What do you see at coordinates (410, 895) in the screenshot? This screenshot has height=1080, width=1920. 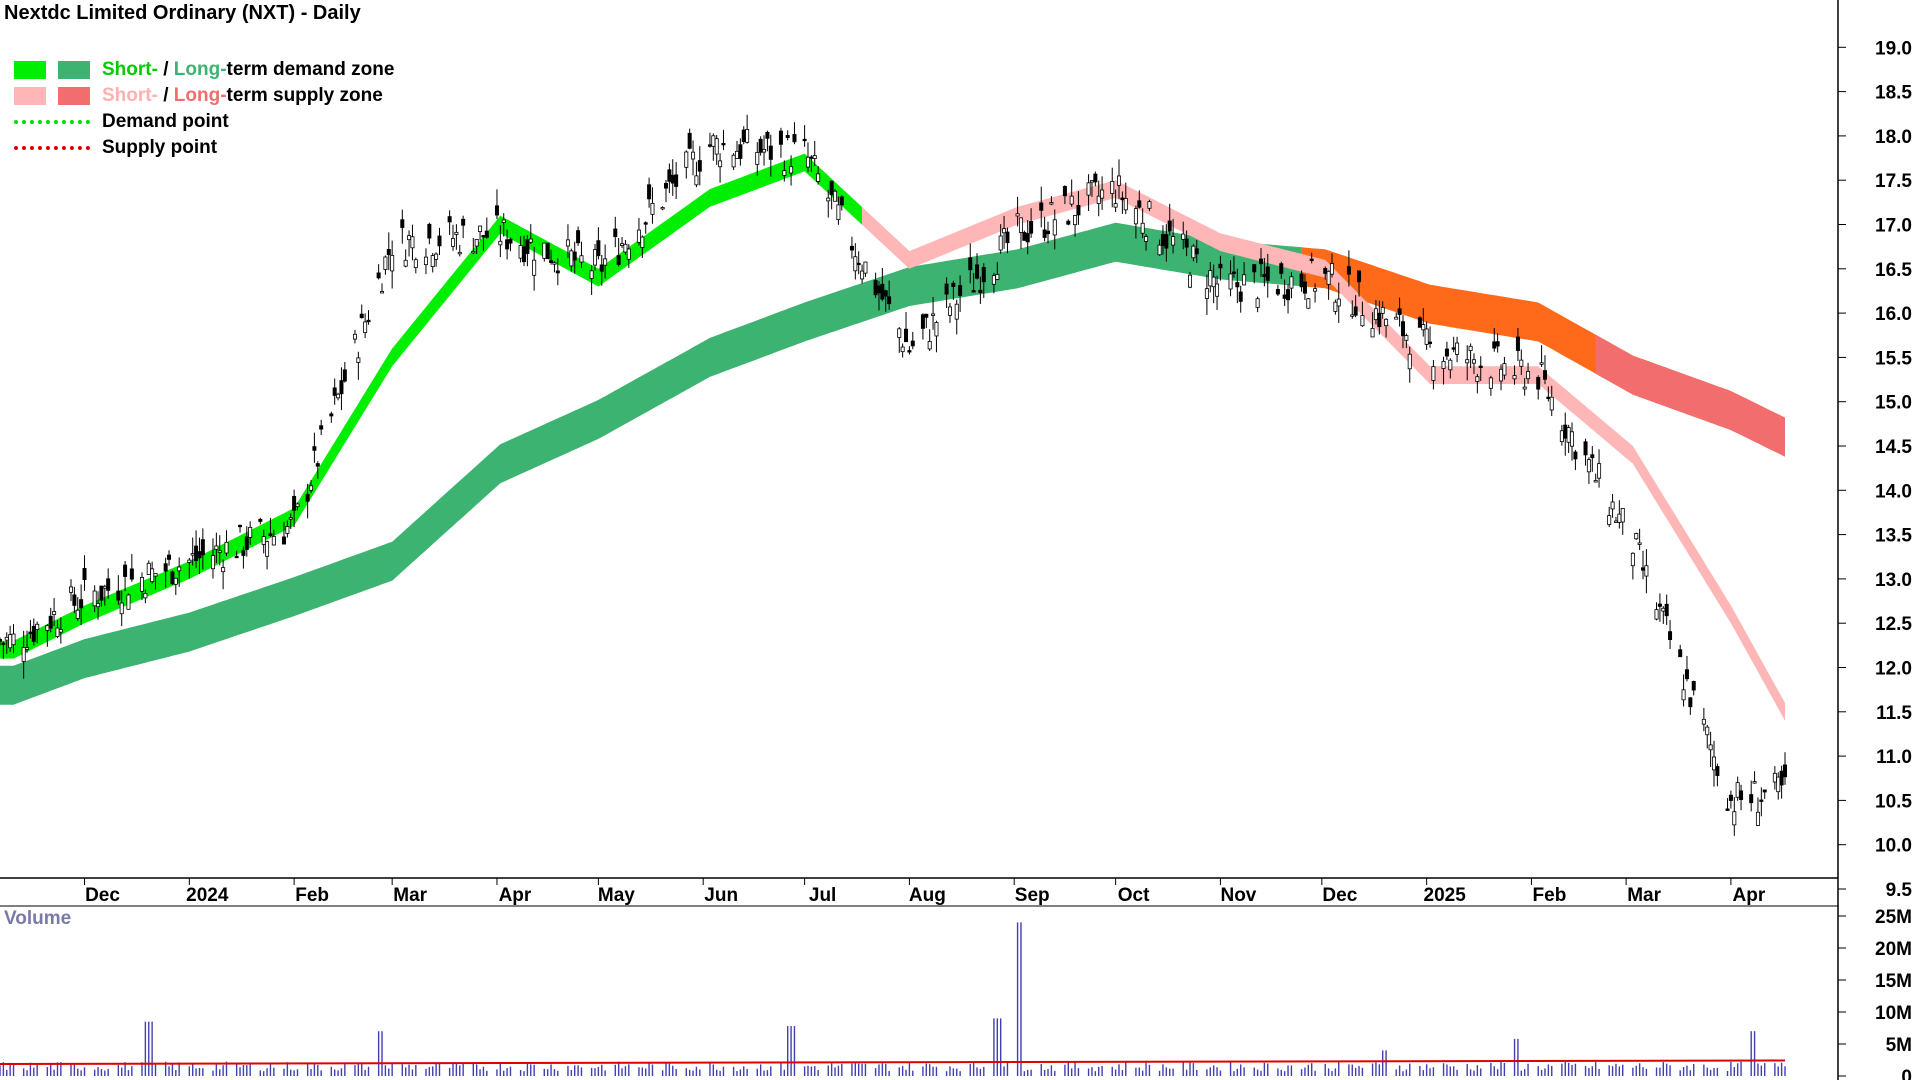 I see `x-tick-label: Mar` at bounding box center [410, 895].